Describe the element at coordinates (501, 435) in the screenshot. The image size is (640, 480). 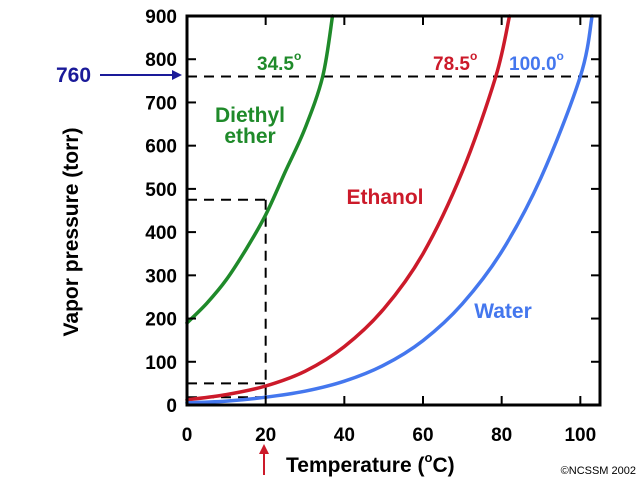
I see `x-tick-label: 80` at that location.